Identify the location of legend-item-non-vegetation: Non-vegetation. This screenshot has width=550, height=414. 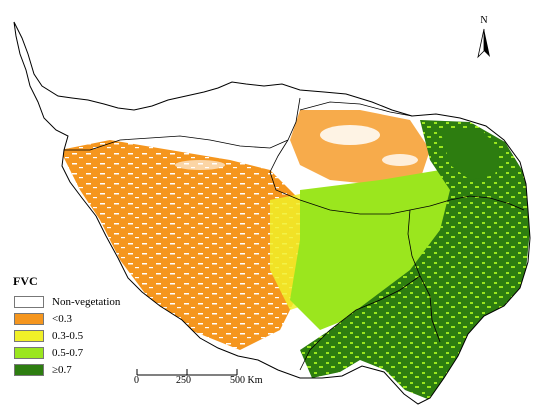
(92, 302).